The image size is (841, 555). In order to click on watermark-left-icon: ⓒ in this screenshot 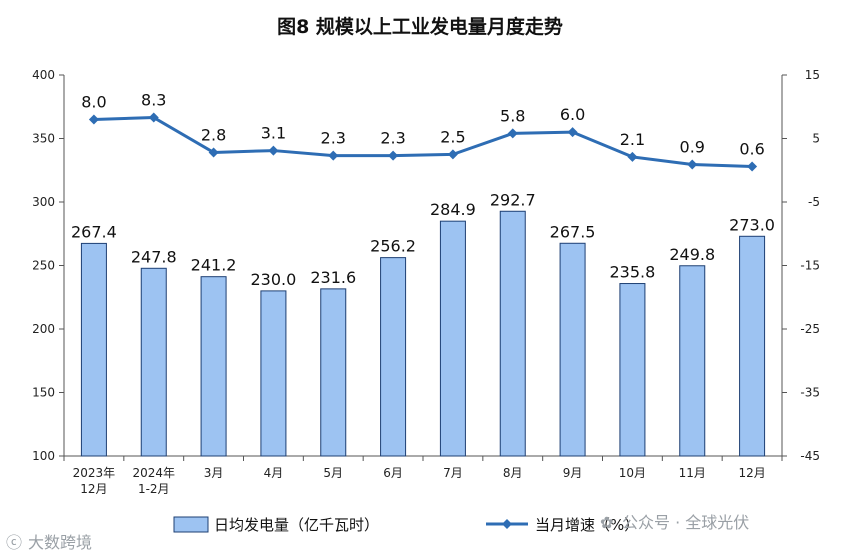, I will do `click(14, 542)`.